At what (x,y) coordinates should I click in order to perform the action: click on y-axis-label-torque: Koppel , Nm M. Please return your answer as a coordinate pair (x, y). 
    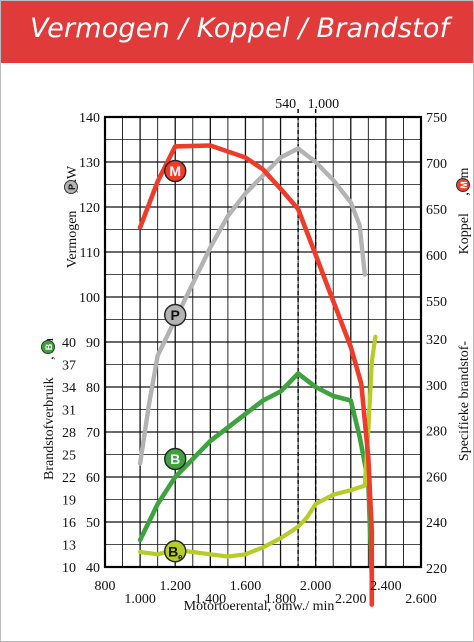
    Looking at the image, I should click on (464, 211).